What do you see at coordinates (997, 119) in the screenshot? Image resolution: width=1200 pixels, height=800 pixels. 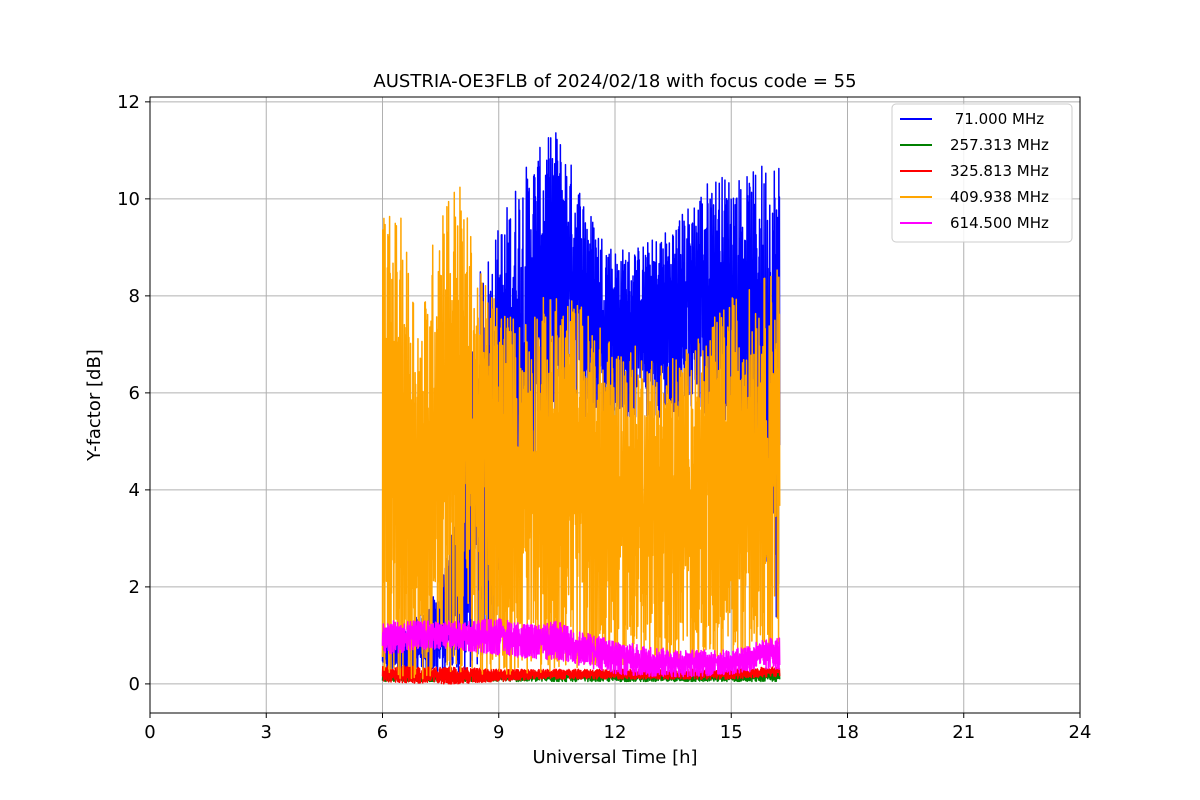 I see `legend-label-71-000-mhz: 71.000 MHz` at bounding box center [997, 119].